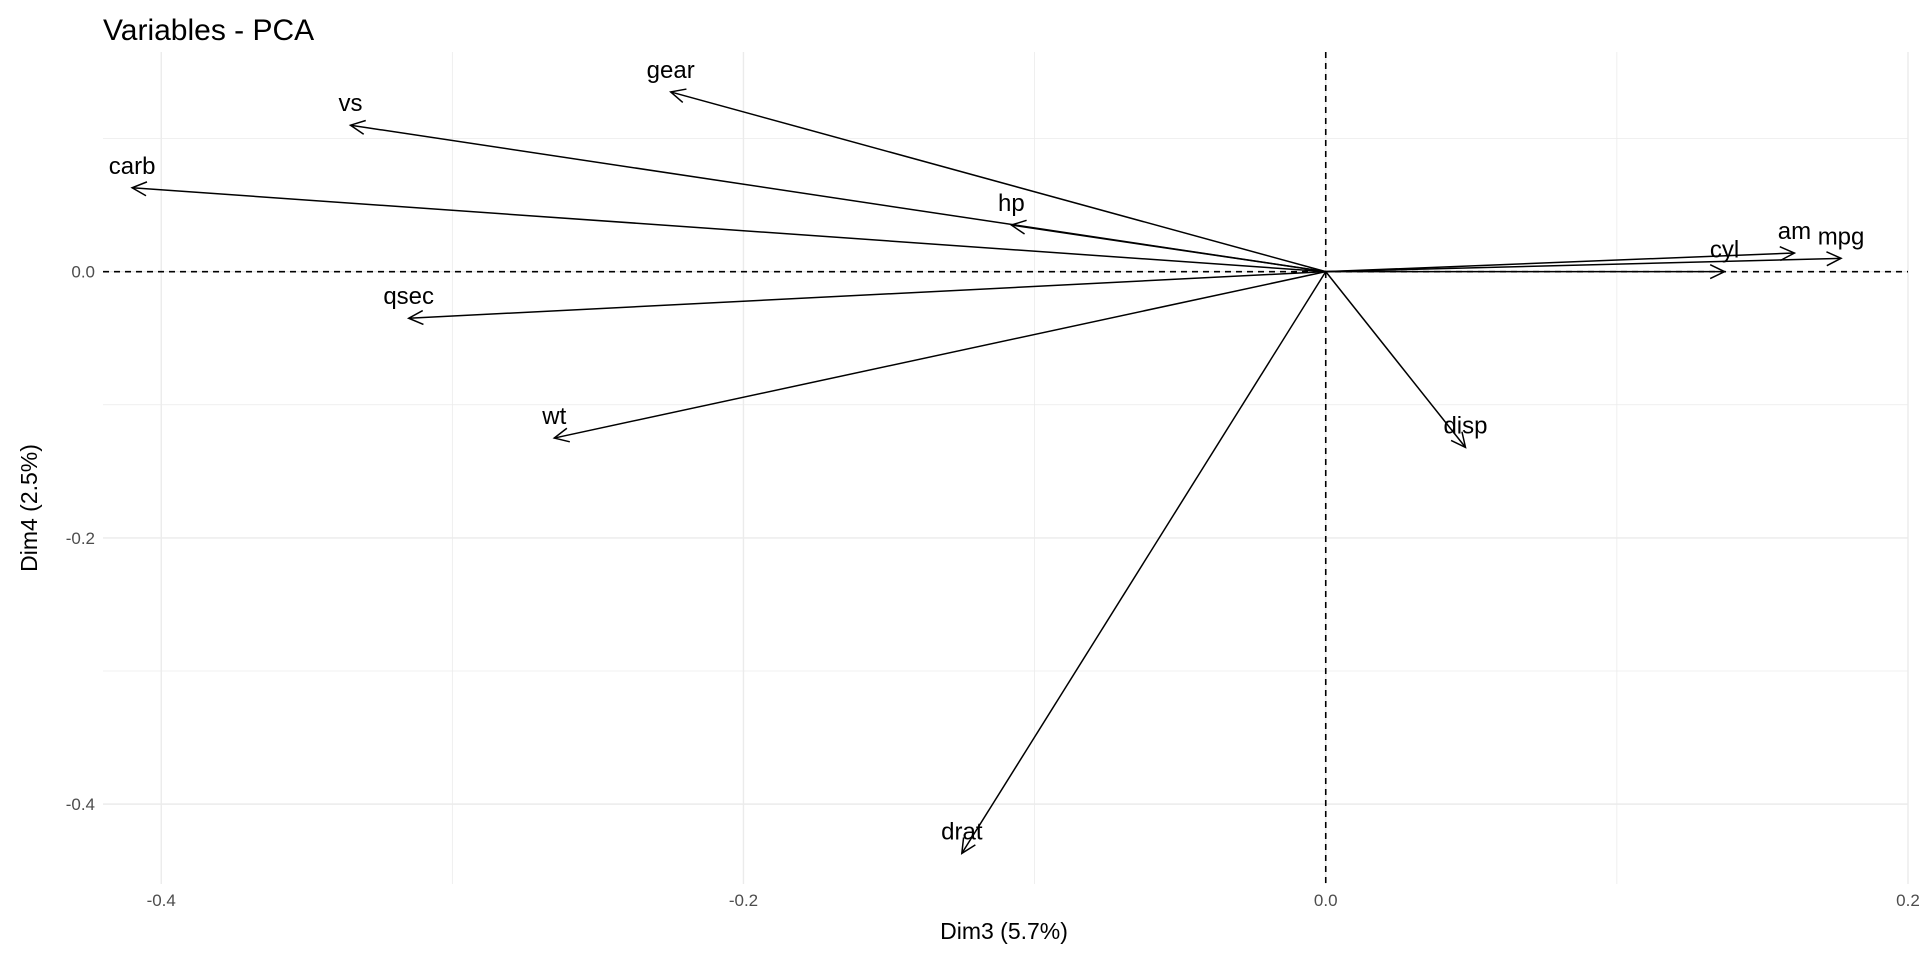 The image size is (1920, 960). Describe the element at coordinates (208, 30) in the screenshot. I see `chart-title: Variables - PCA` at that location.